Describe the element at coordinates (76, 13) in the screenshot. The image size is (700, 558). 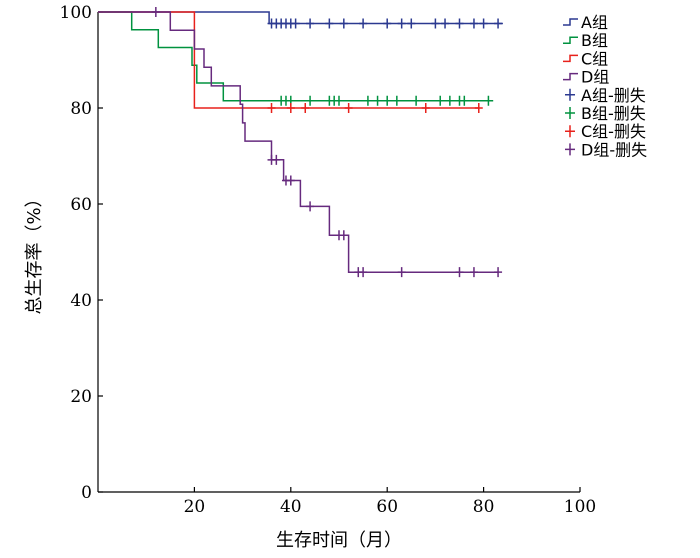
I see `y-tick-label: 100` at that location.